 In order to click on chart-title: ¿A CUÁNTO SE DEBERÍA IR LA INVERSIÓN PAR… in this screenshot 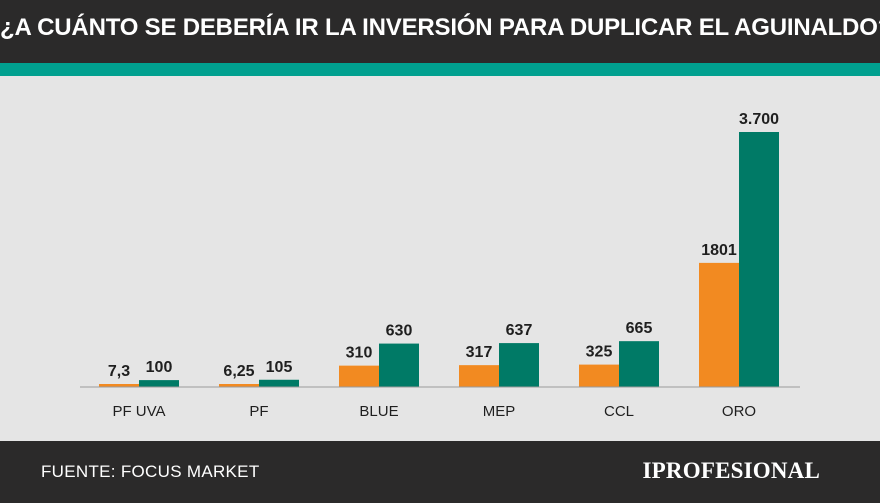, I will do `click(440, 27)`.